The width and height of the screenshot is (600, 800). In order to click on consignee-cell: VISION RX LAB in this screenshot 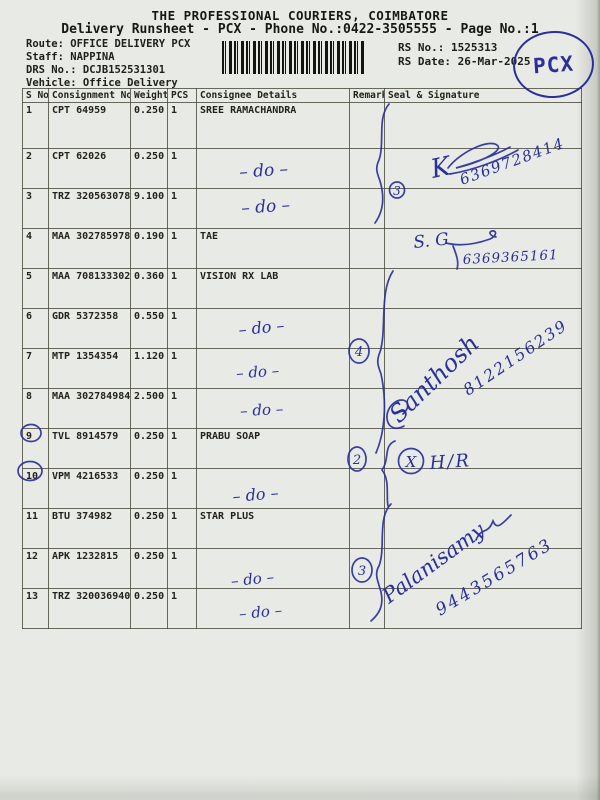, I will do `click(273, 288)`.